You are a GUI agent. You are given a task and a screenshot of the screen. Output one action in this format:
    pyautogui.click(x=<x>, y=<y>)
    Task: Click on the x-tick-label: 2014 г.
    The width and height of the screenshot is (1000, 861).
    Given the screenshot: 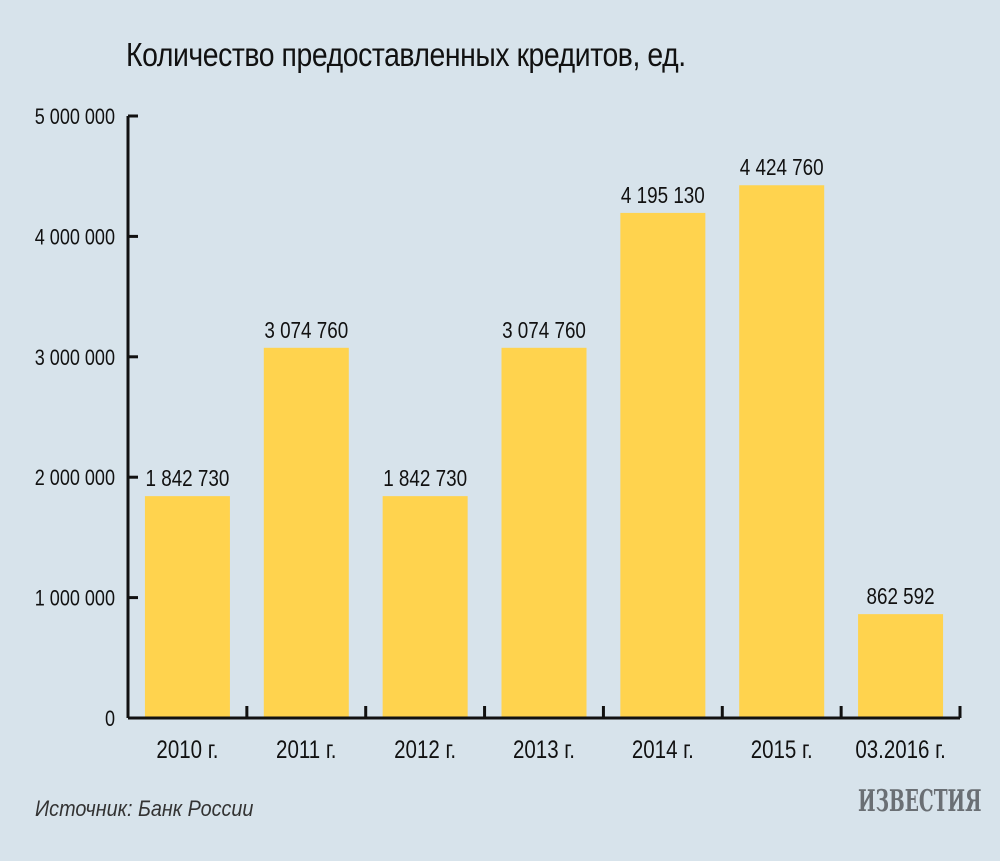 What is the action you would take?
    pyautogui.click(x=663, y=749)
    